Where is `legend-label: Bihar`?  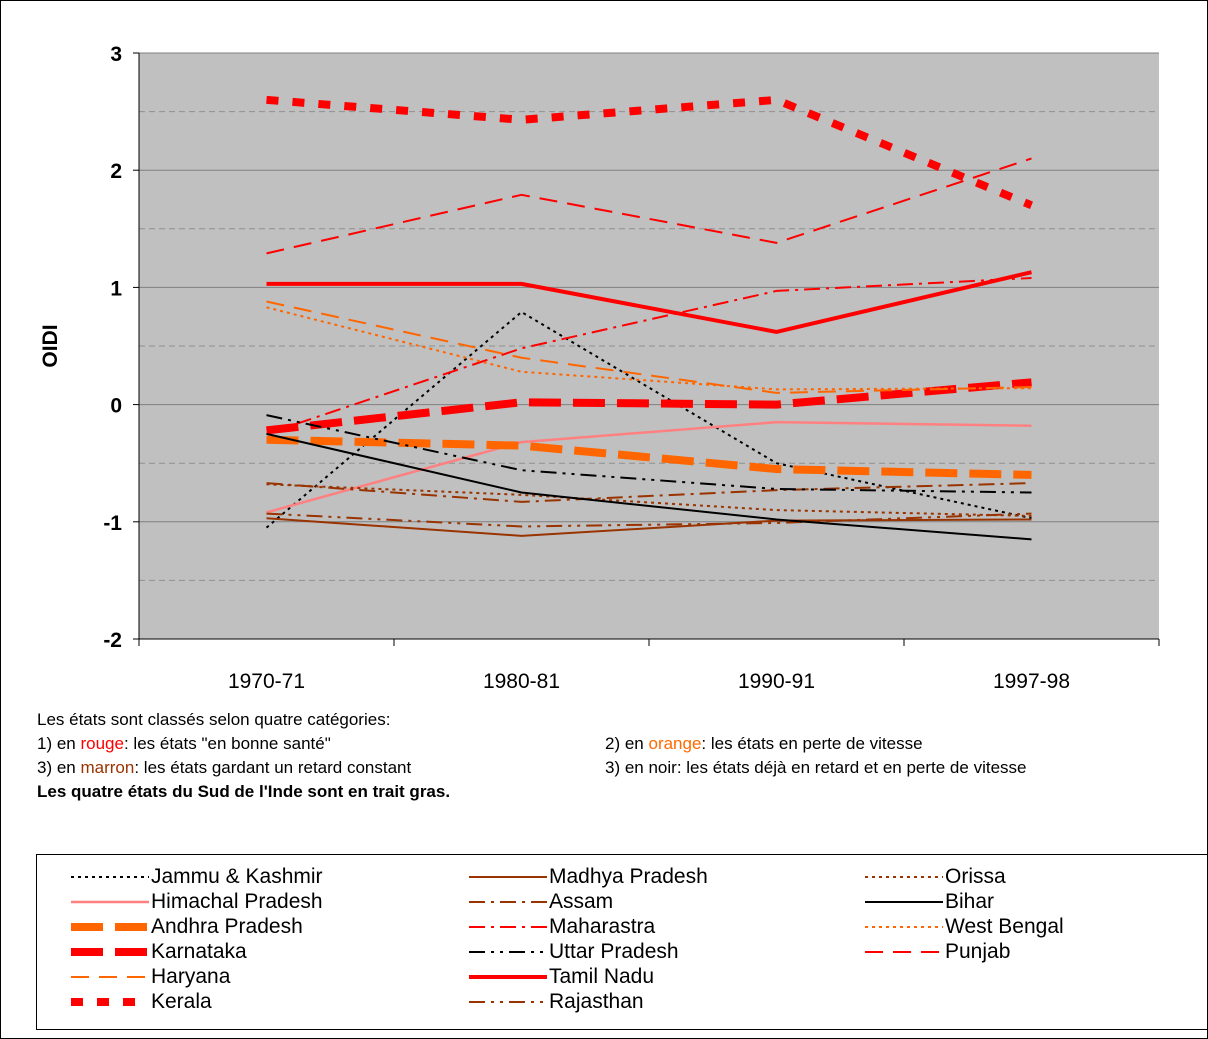
legend-label: Bihar is located at coordinates (970, 901).